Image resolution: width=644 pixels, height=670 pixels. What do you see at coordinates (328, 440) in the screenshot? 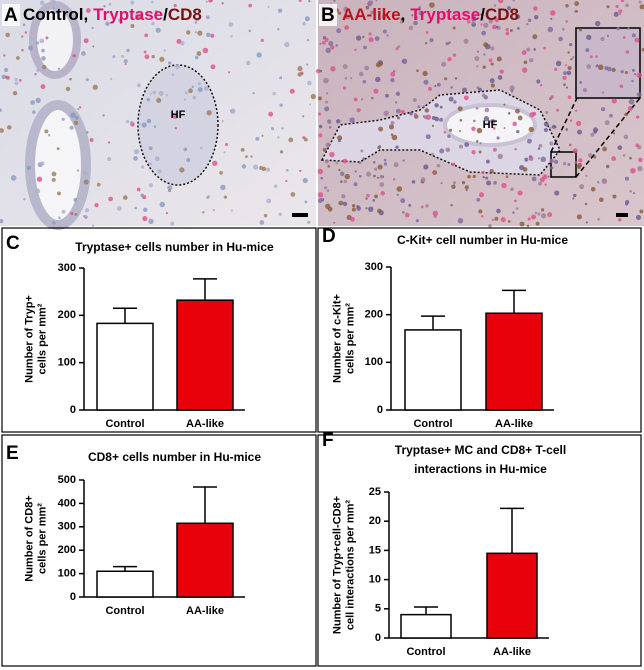
I see `panel-letter: F` at bounding box center [328, 440].